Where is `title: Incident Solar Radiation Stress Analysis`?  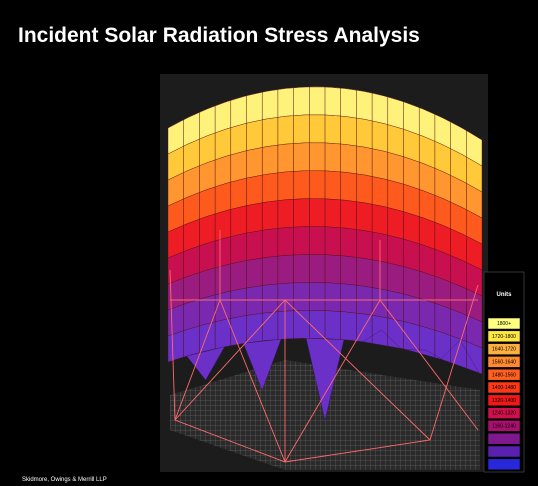 title: Incident Solar Radiation Stress Analysis is located at coordinates (219, 35).